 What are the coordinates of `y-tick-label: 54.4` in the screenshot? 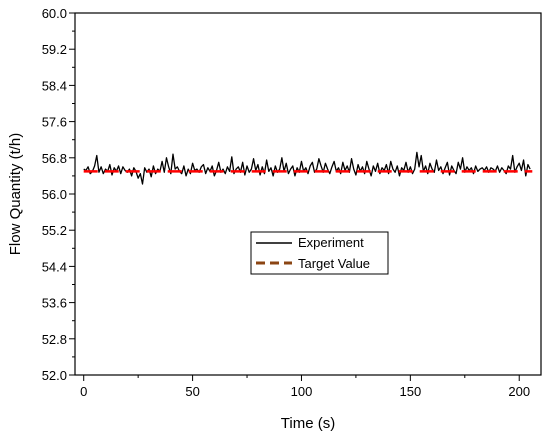 It's located at (54, 266).